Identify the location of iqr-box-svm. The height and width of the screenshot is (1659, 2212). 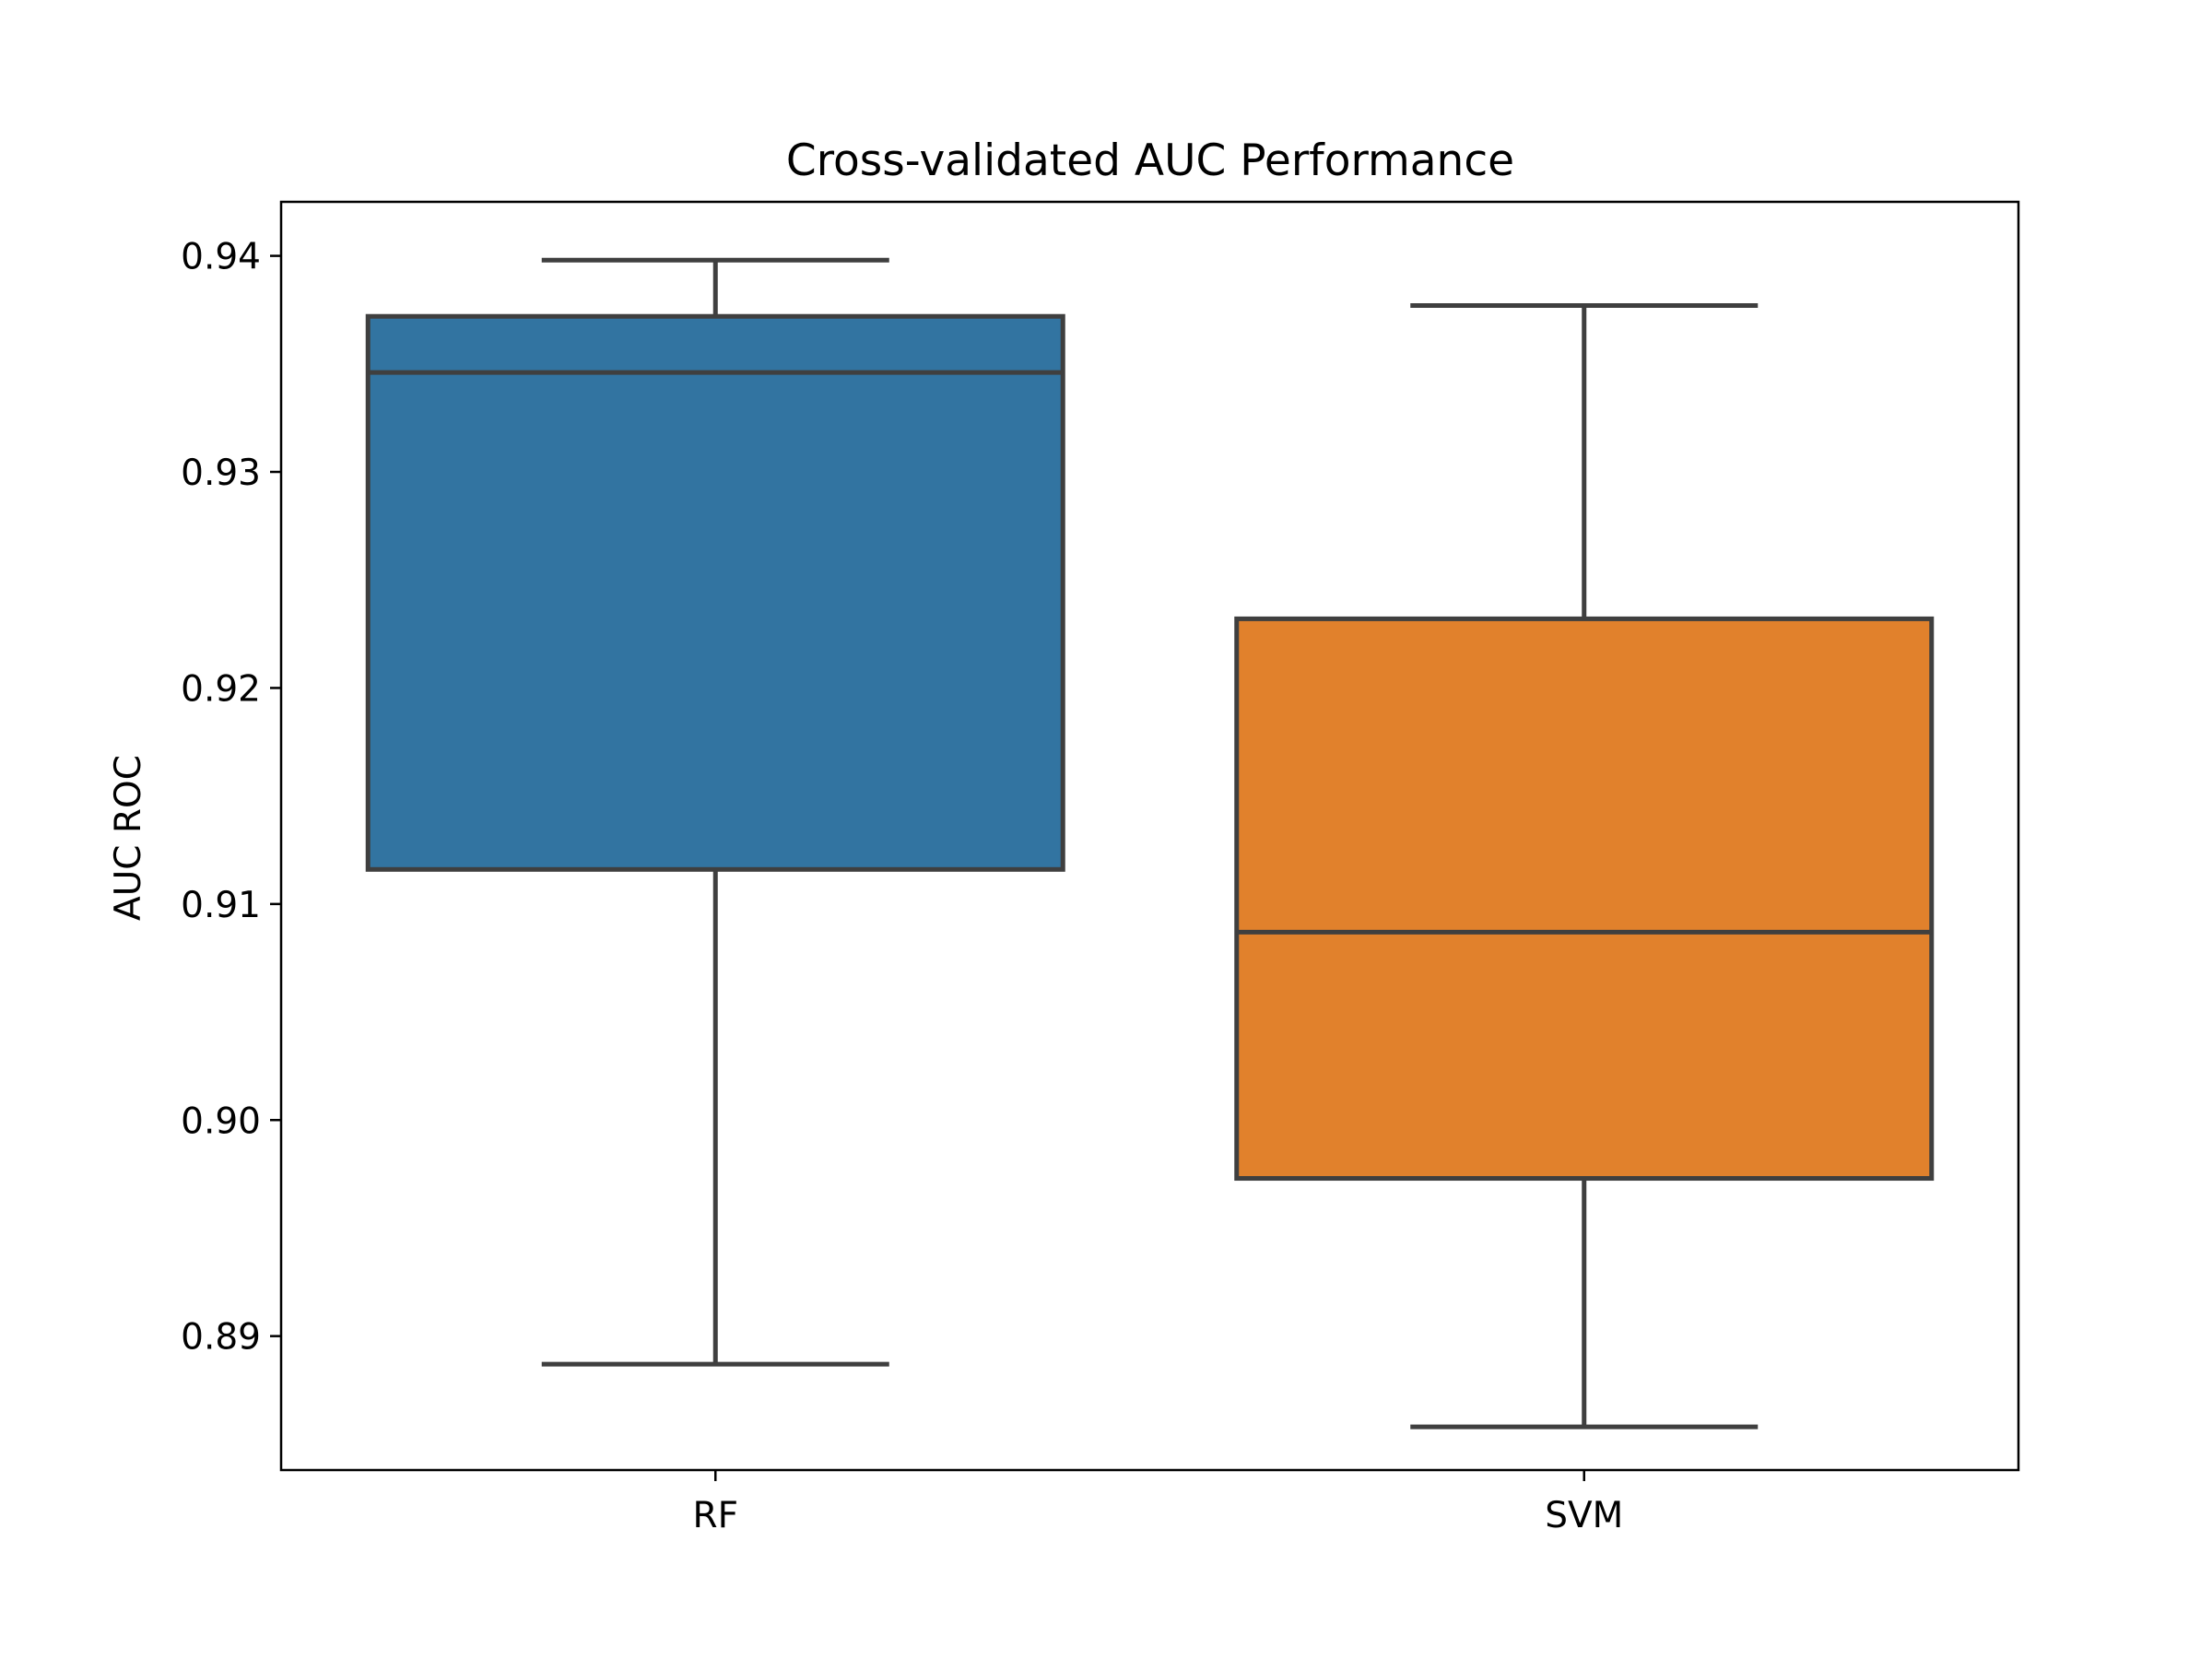
(1584, 899).